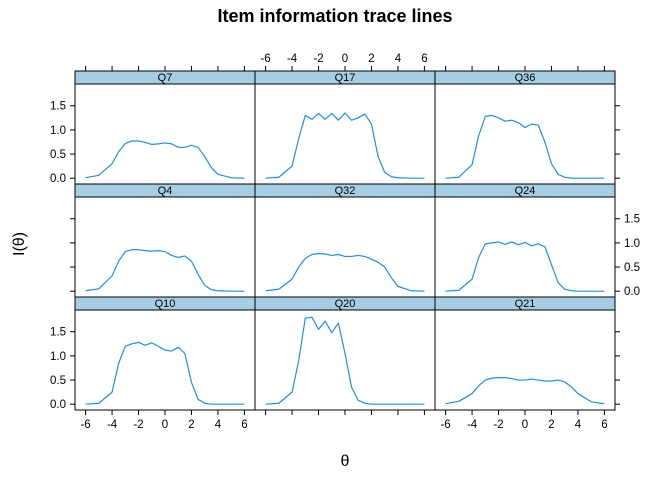 This screenshot has width=672, height=480. What do you see at coordinates (345, 304) in the screenshot?
I see `panel-strip-label: Q20` at bounding box center [345, 304].